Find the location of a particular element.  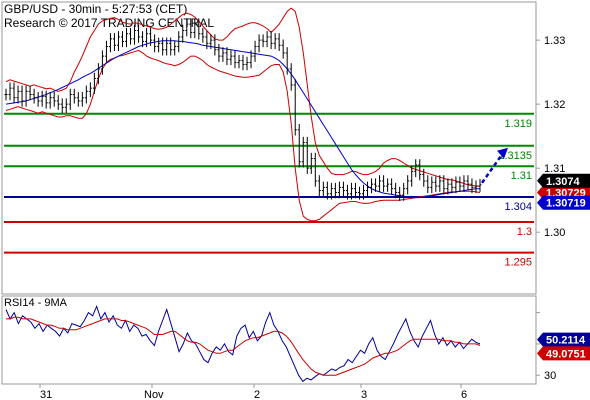

price-y-tick-label: 1.33 is located at coordinates (554, 41).